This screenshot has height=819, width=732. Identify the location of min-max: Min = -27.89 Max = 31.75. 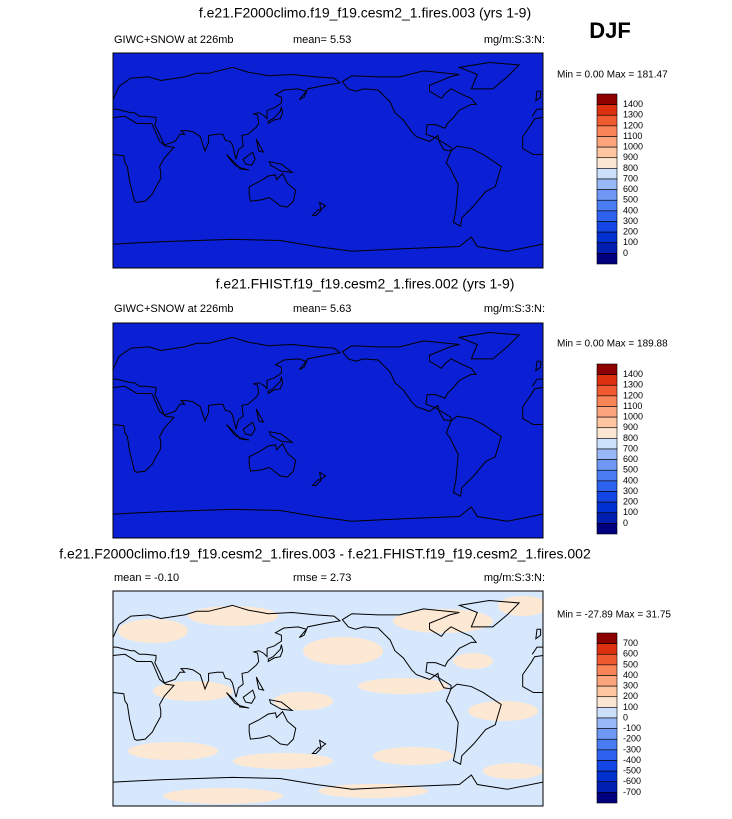
(614, 615).